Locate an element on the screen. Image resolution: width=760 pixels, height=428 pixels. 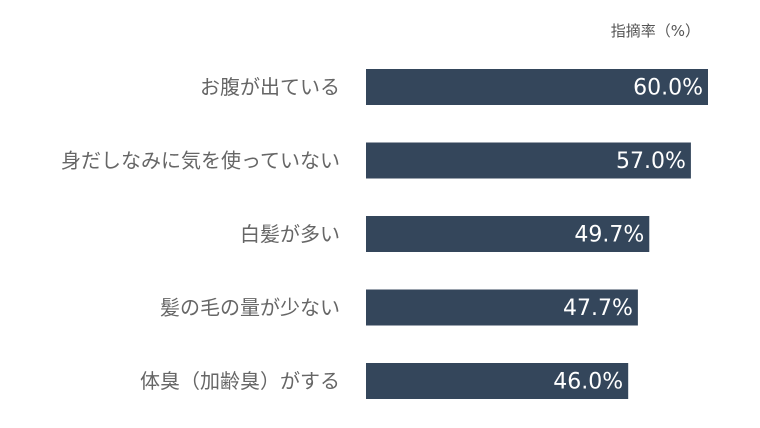
value-label: 49.7% is located at coordinates (609, 235).